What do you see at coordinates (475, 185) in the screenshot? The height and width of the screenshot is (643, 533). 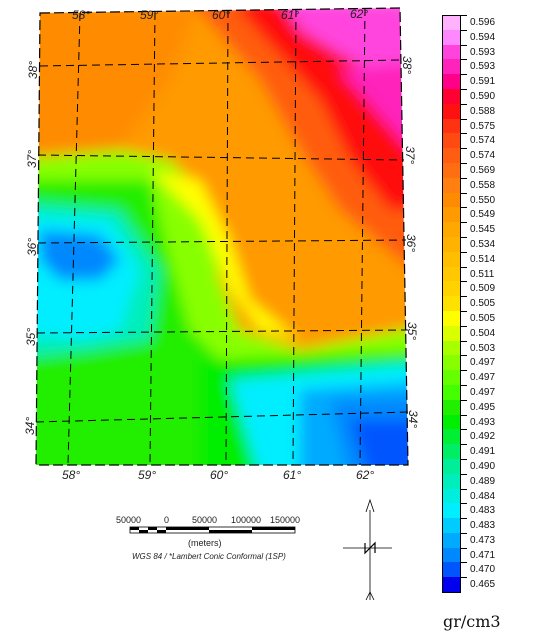 I see `legend-row: 0.558` at bounding box center [475, 185].